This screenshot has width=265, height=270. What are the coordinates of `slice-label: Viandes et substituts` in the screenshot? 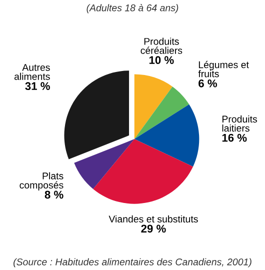 It's located at (153, 218).